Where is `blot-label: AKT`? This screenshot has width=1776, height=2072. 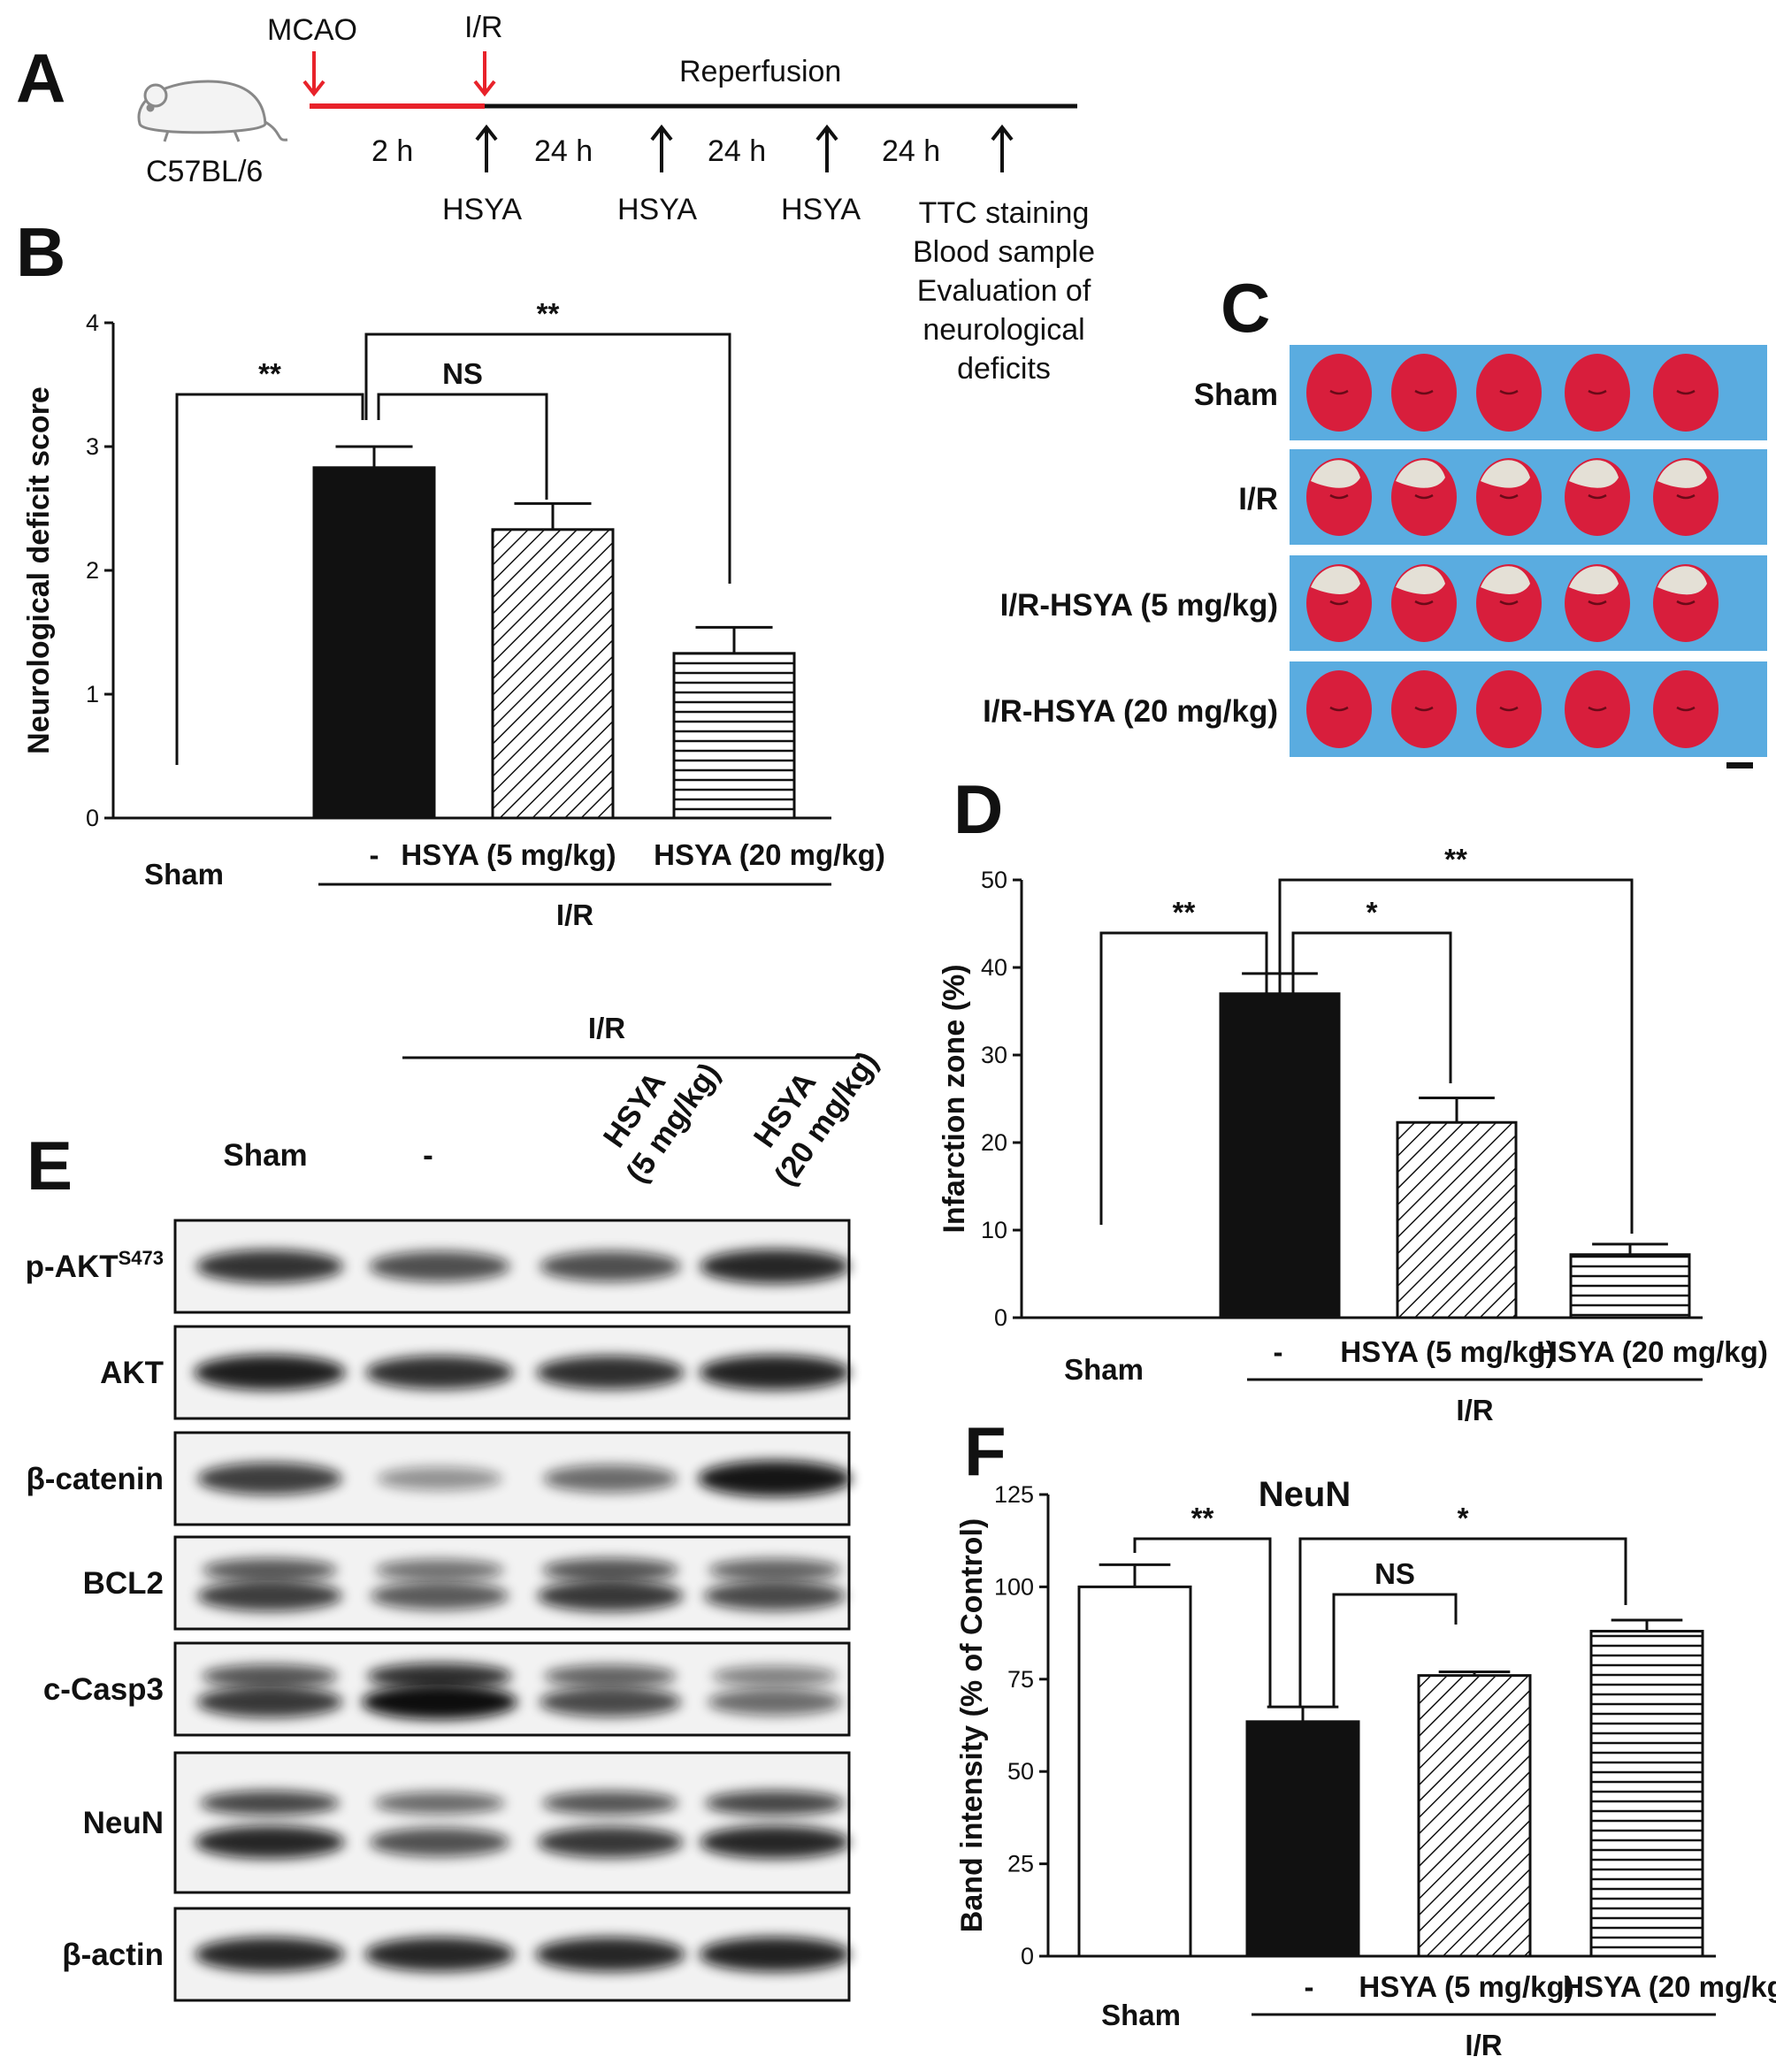
blot-label: AKT is located at coordinates (132, 1373).